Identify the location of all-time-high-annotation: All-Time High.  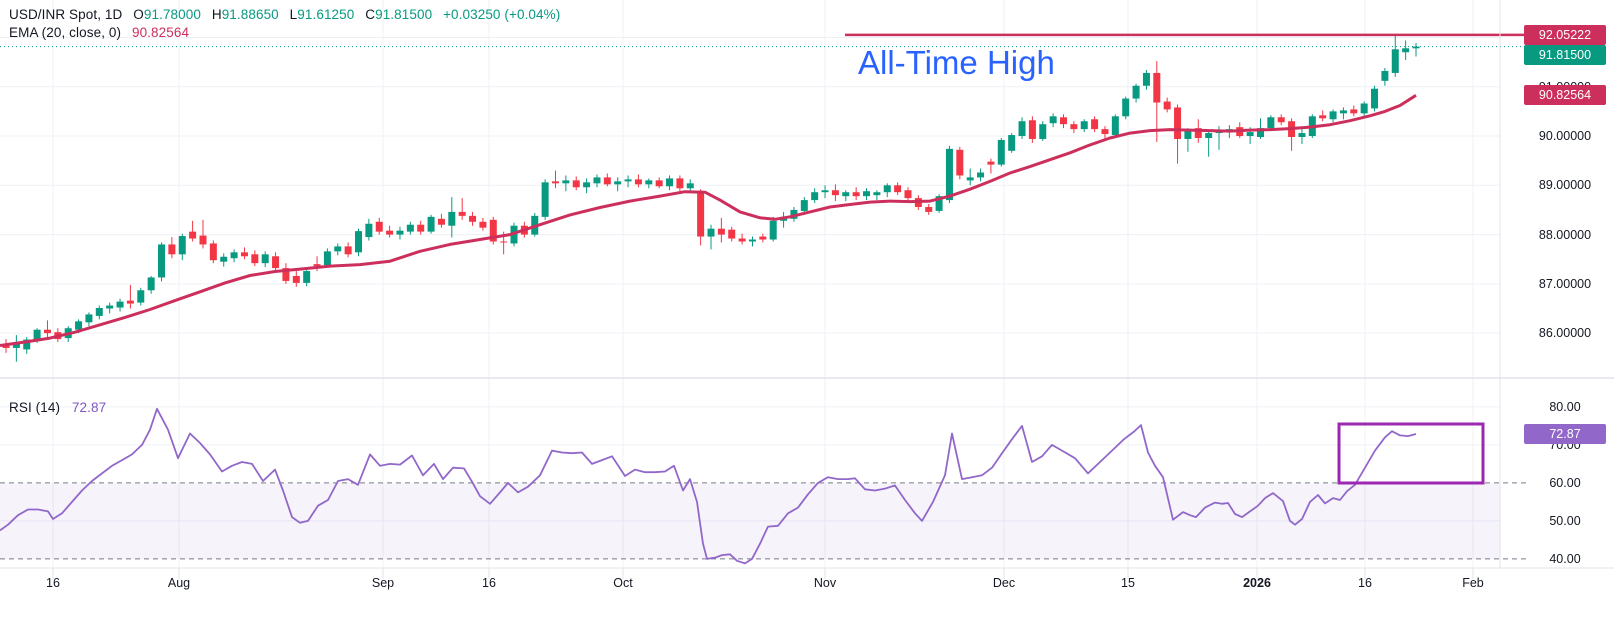
(956, 62).